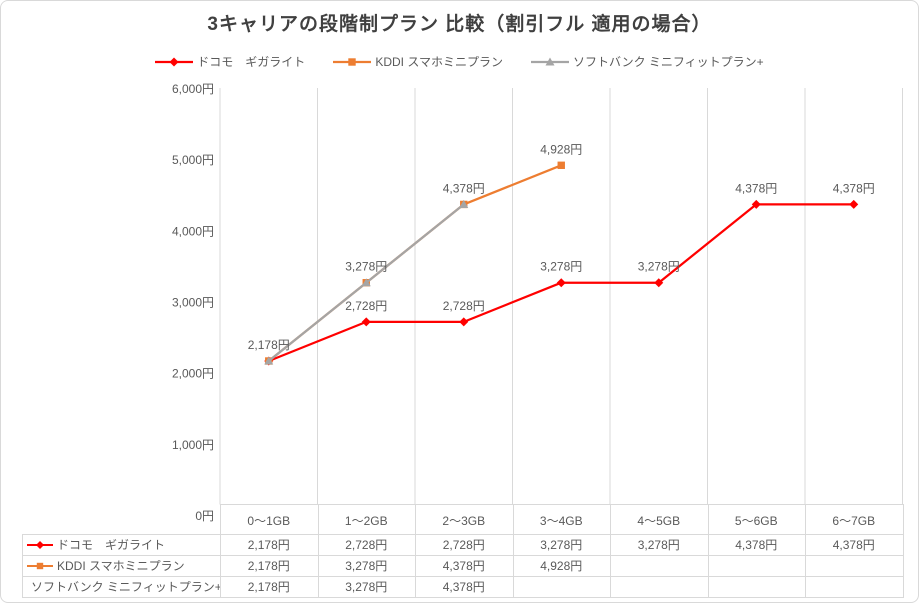 The width and height of the screenshot is (919, 603). I want to click on table-row-label-text: ドコモ ギガライト, so click(111, 545).